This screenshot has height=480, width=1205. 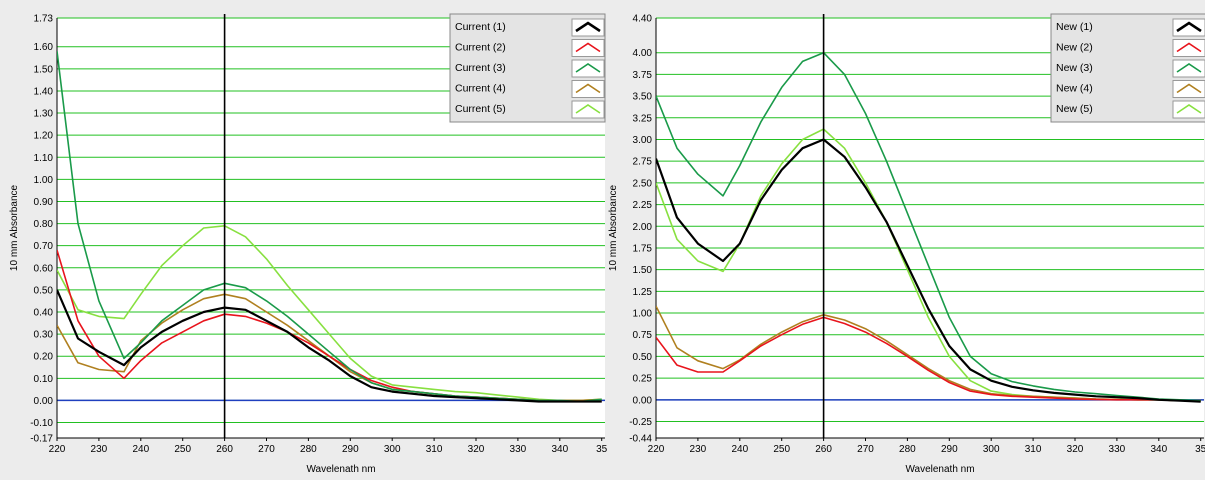 What do you see at coordinates (480, 89) in the screenshot?
I see `legend-label-4: Current (4)` at bounding box center [480, 89].